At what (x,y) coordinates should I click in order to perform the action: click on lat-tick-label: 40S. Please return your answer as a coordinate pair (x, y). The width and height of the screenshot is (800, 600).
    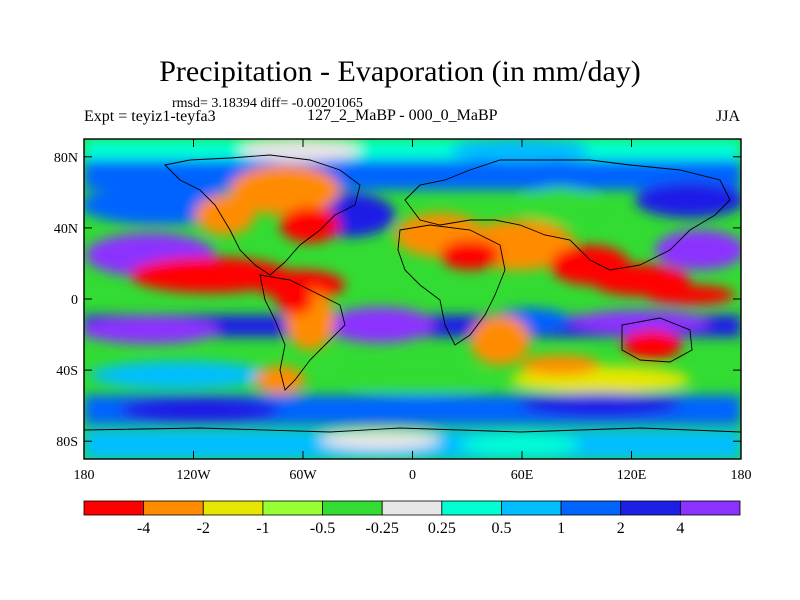
    Looking at the image, I should click on (67, 371).